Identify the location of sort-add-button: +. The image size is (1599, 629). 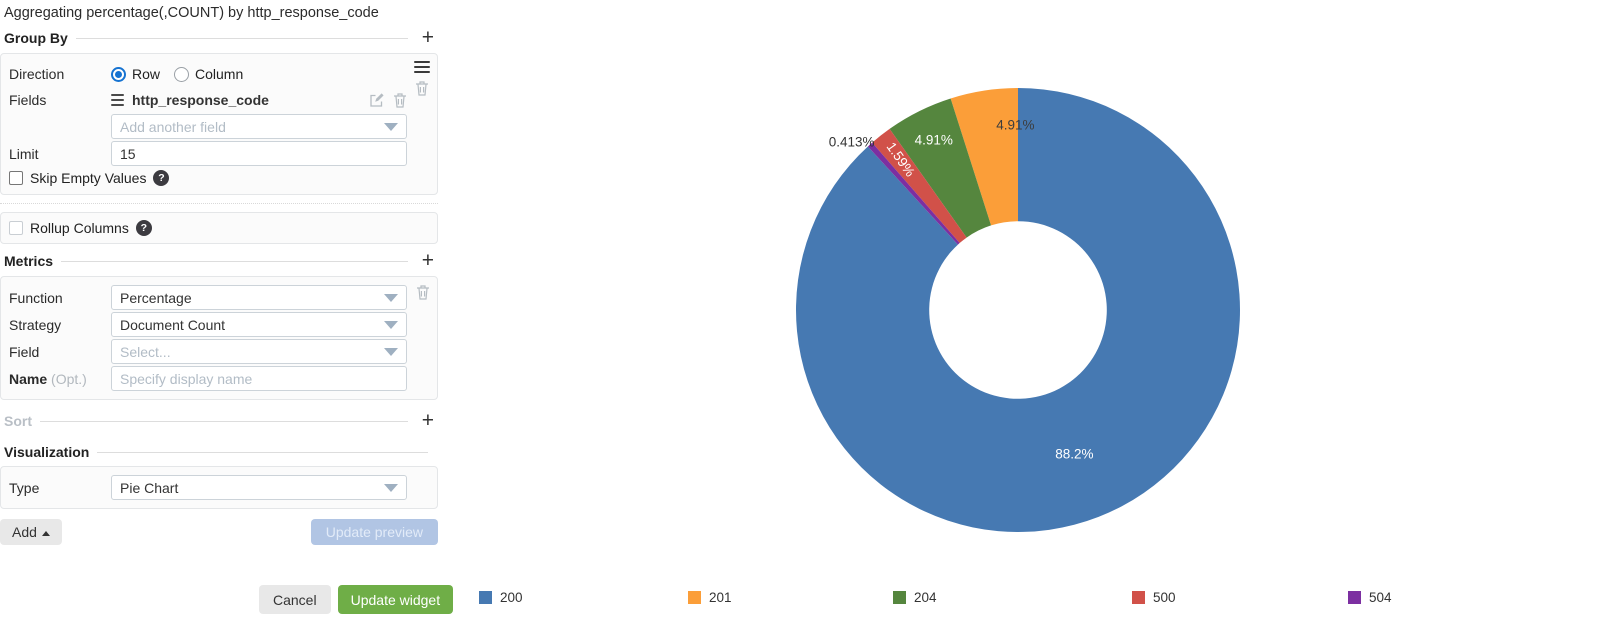
(428, 420).